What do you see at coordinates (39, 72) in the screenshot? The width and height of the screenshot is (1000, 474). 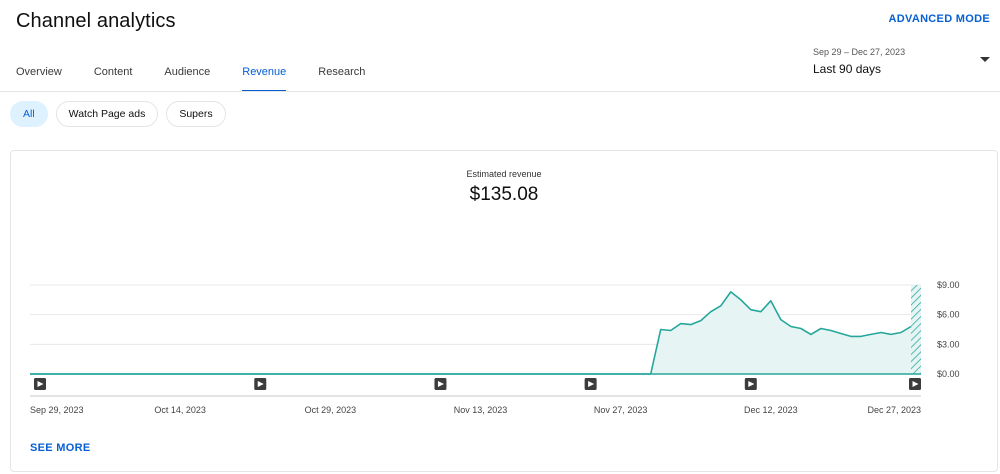 I see `tab-overview: Overview` at bounding box center [39, 72].